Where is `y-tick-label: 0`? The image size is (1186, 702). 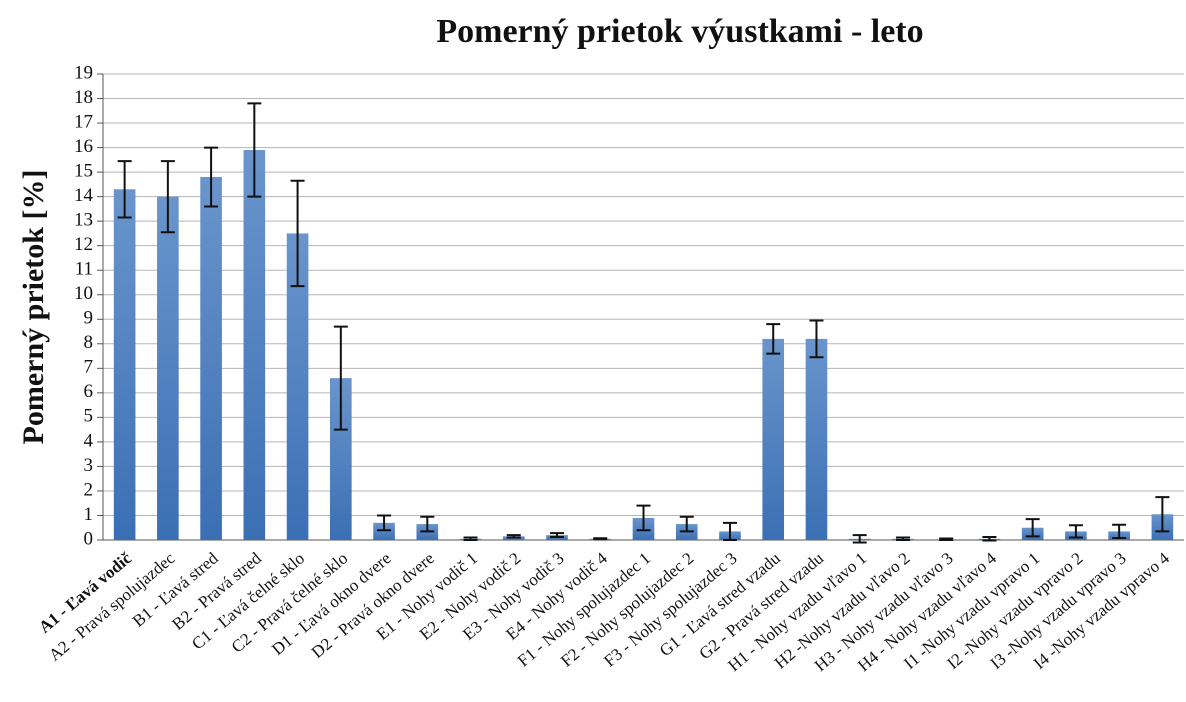 y-tick-label: 0 is located at coordinates (89, 538).